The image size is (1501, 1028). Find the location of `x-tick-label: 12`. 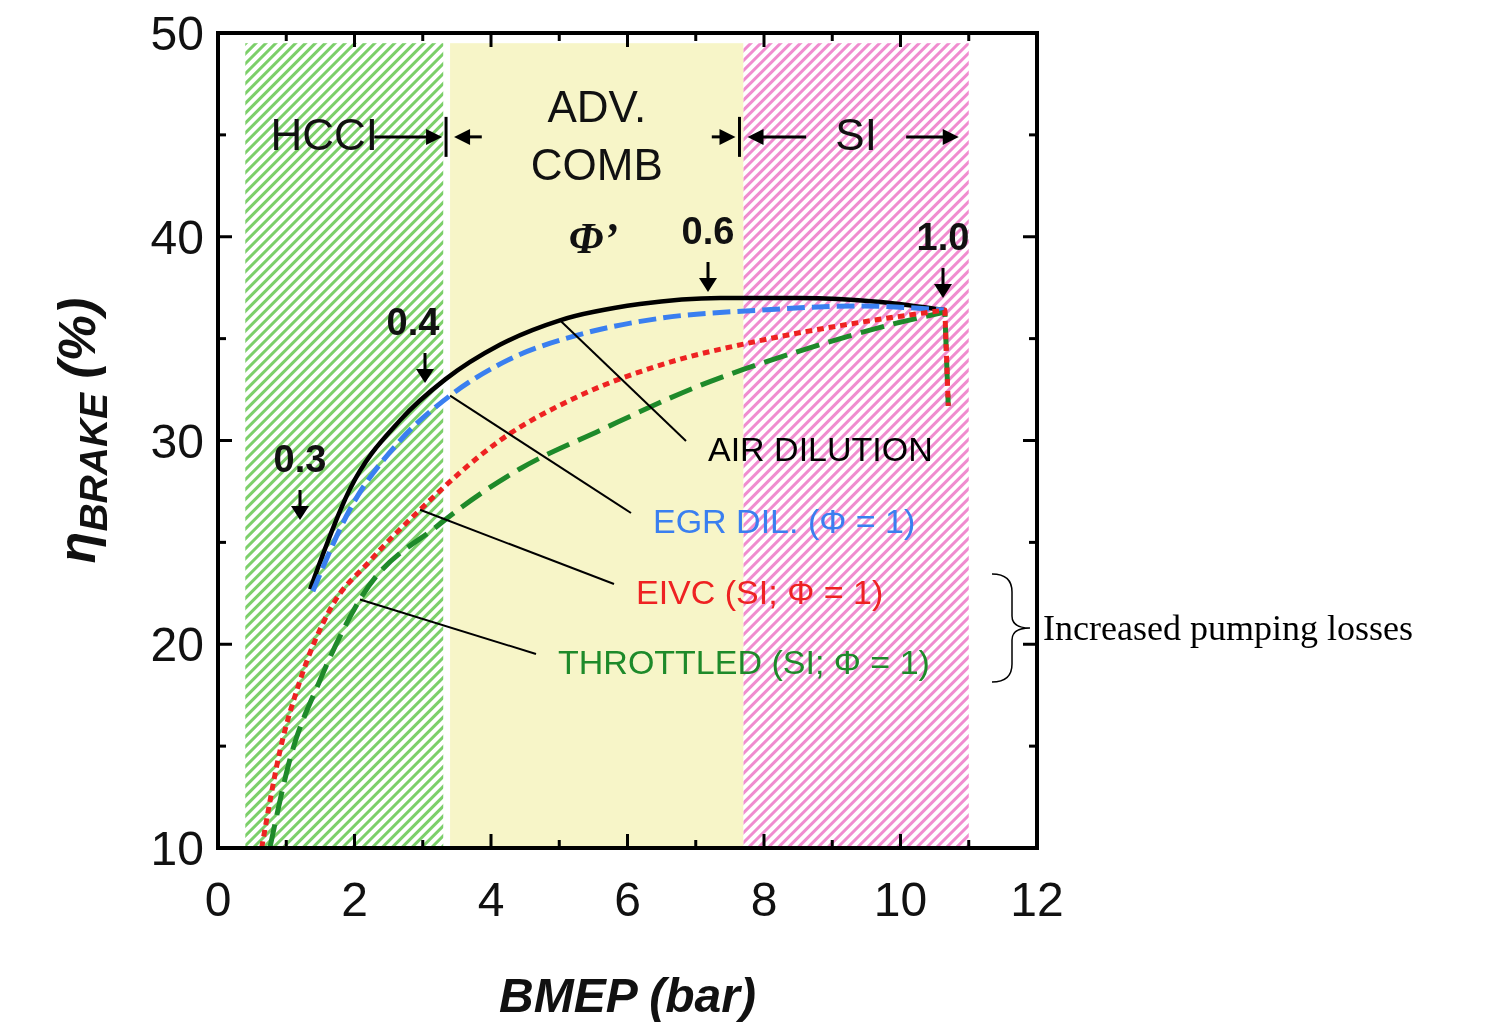

x-tick-label: 12 is located at coordinates (1037, 899).